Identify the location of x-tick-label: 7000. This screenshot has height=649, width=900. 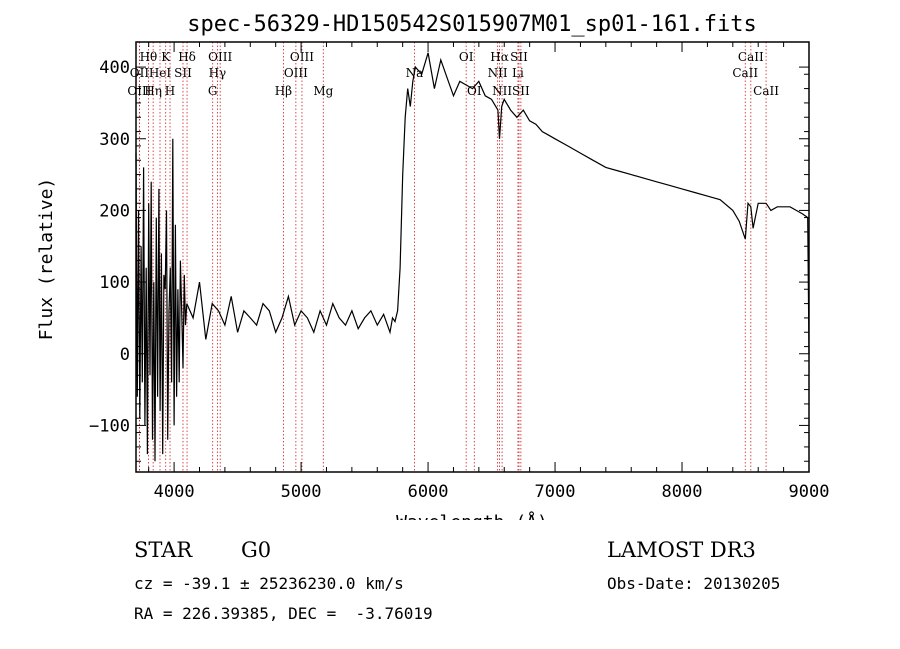
(555, 492).